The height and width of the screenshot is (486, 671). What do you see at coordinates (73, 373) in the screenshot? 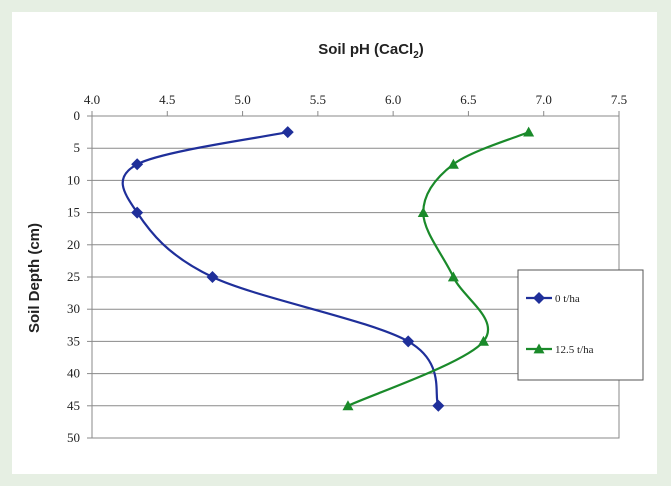
I see `y-tick-label: 40` at bounding box center [73, 373].